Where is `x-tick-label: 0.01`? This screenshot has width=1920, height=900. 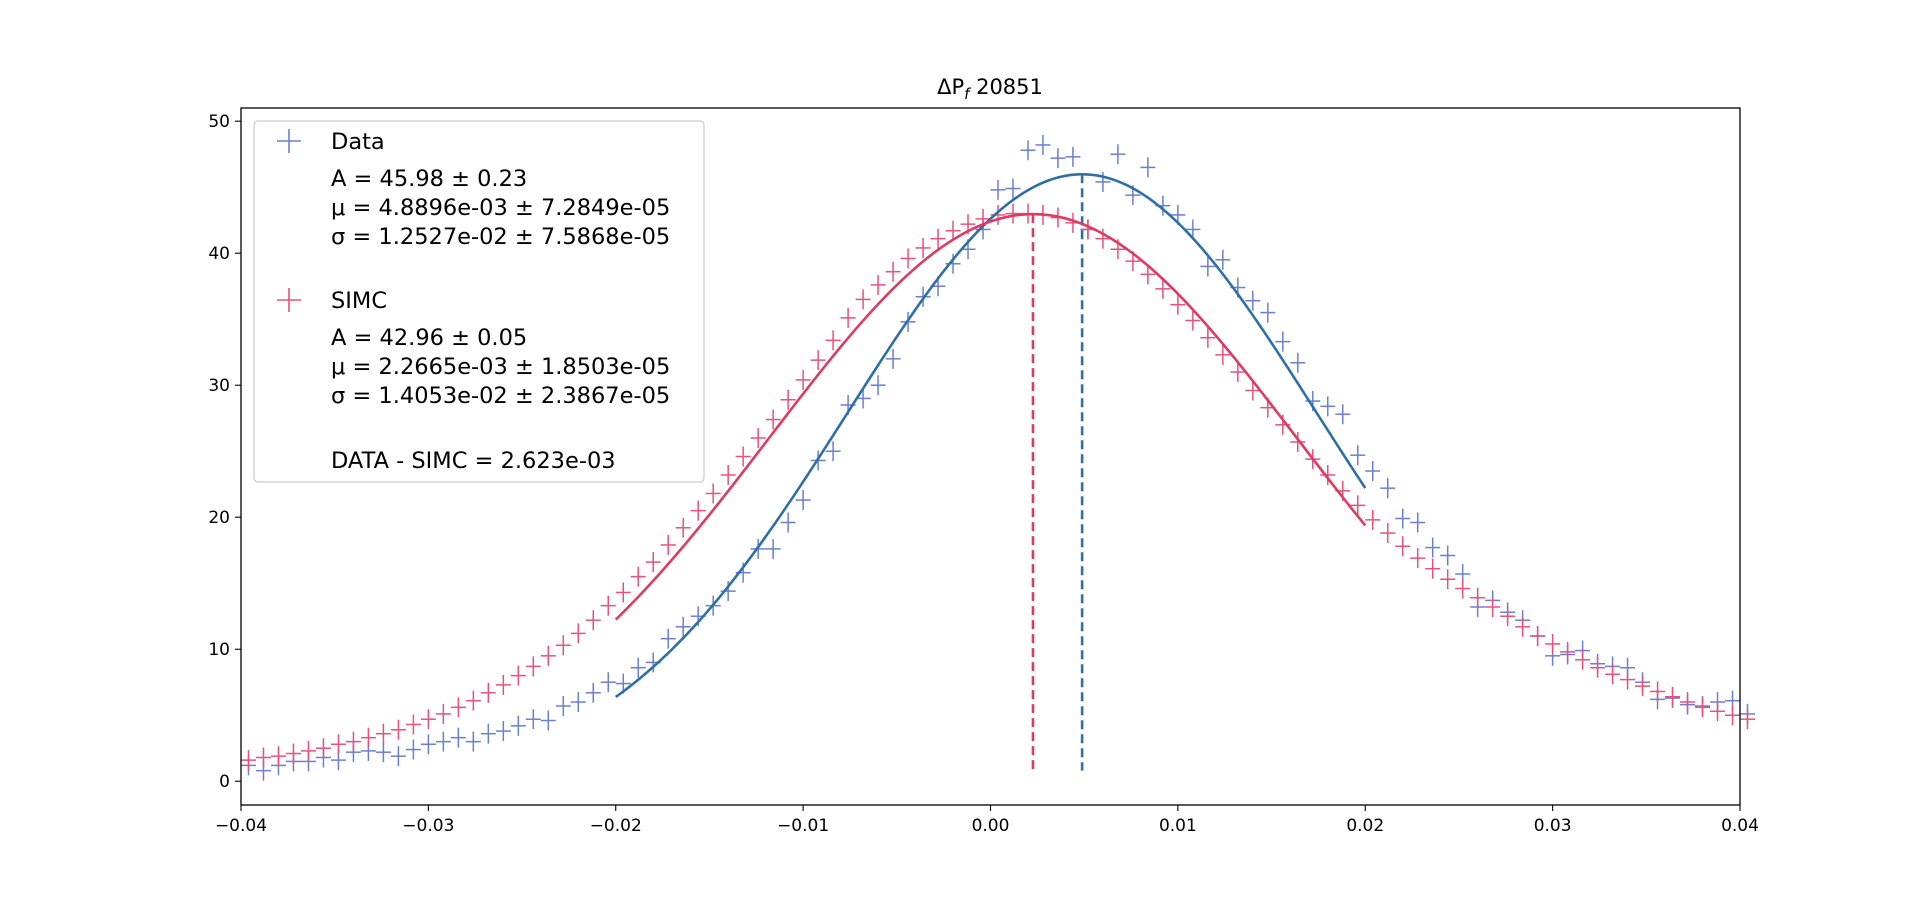
x-tick-label: 0.01 is located at coordinates (1178, 826).